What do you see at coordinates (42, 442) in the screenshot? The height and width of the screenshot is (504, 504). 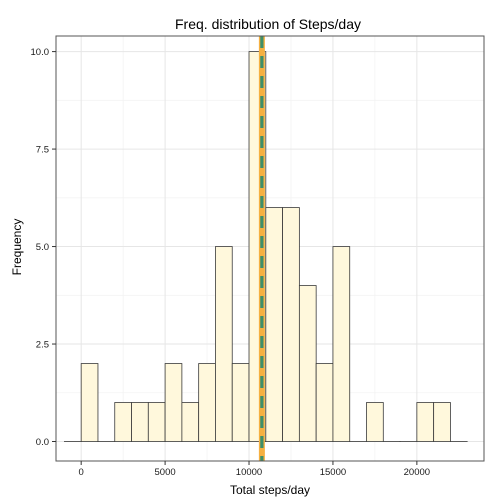 I see `y-tick-label: 0.0` at bounding box center [42, 442].